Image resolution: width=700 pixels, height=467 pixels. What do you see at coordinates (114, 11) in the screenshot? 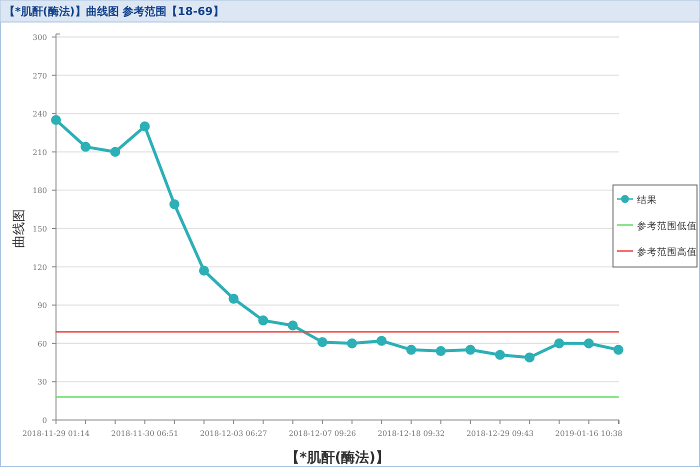
I see `chart-title: 【*肌酐(酶法)】曲线图 参考范围【18-69】` at bounding box center [114, 11].